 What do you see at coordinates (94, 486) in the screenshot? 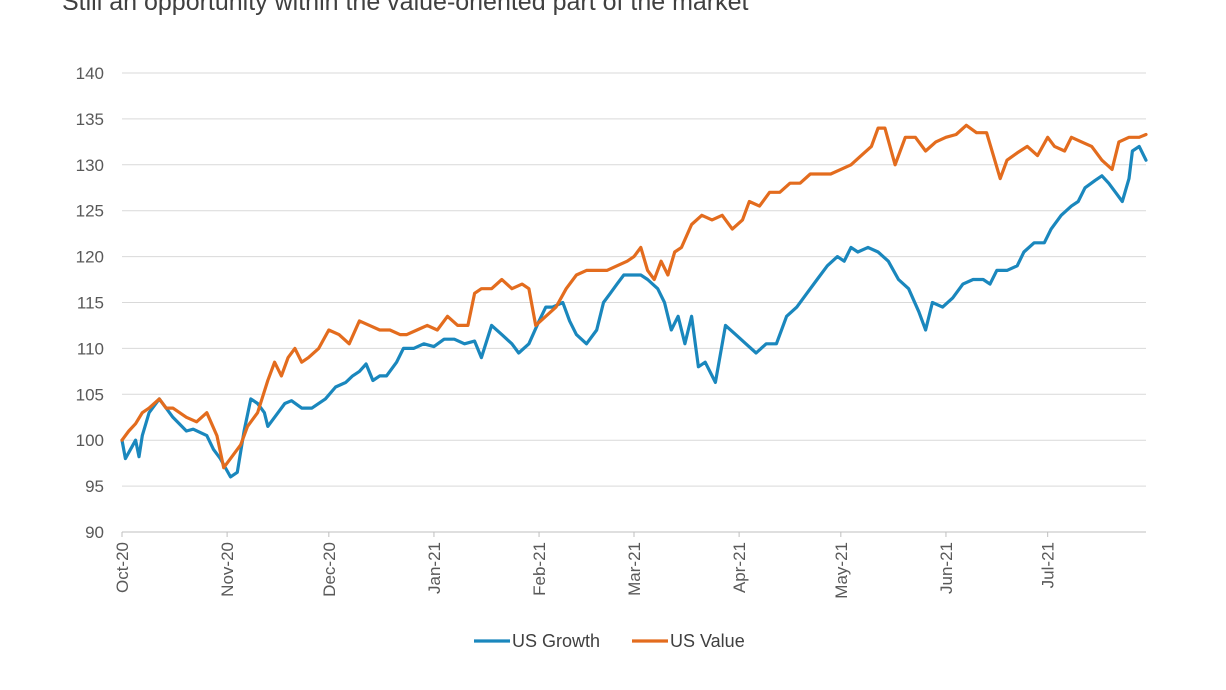
I see `y-tick-label: 95` at bounding box center [94, 486].